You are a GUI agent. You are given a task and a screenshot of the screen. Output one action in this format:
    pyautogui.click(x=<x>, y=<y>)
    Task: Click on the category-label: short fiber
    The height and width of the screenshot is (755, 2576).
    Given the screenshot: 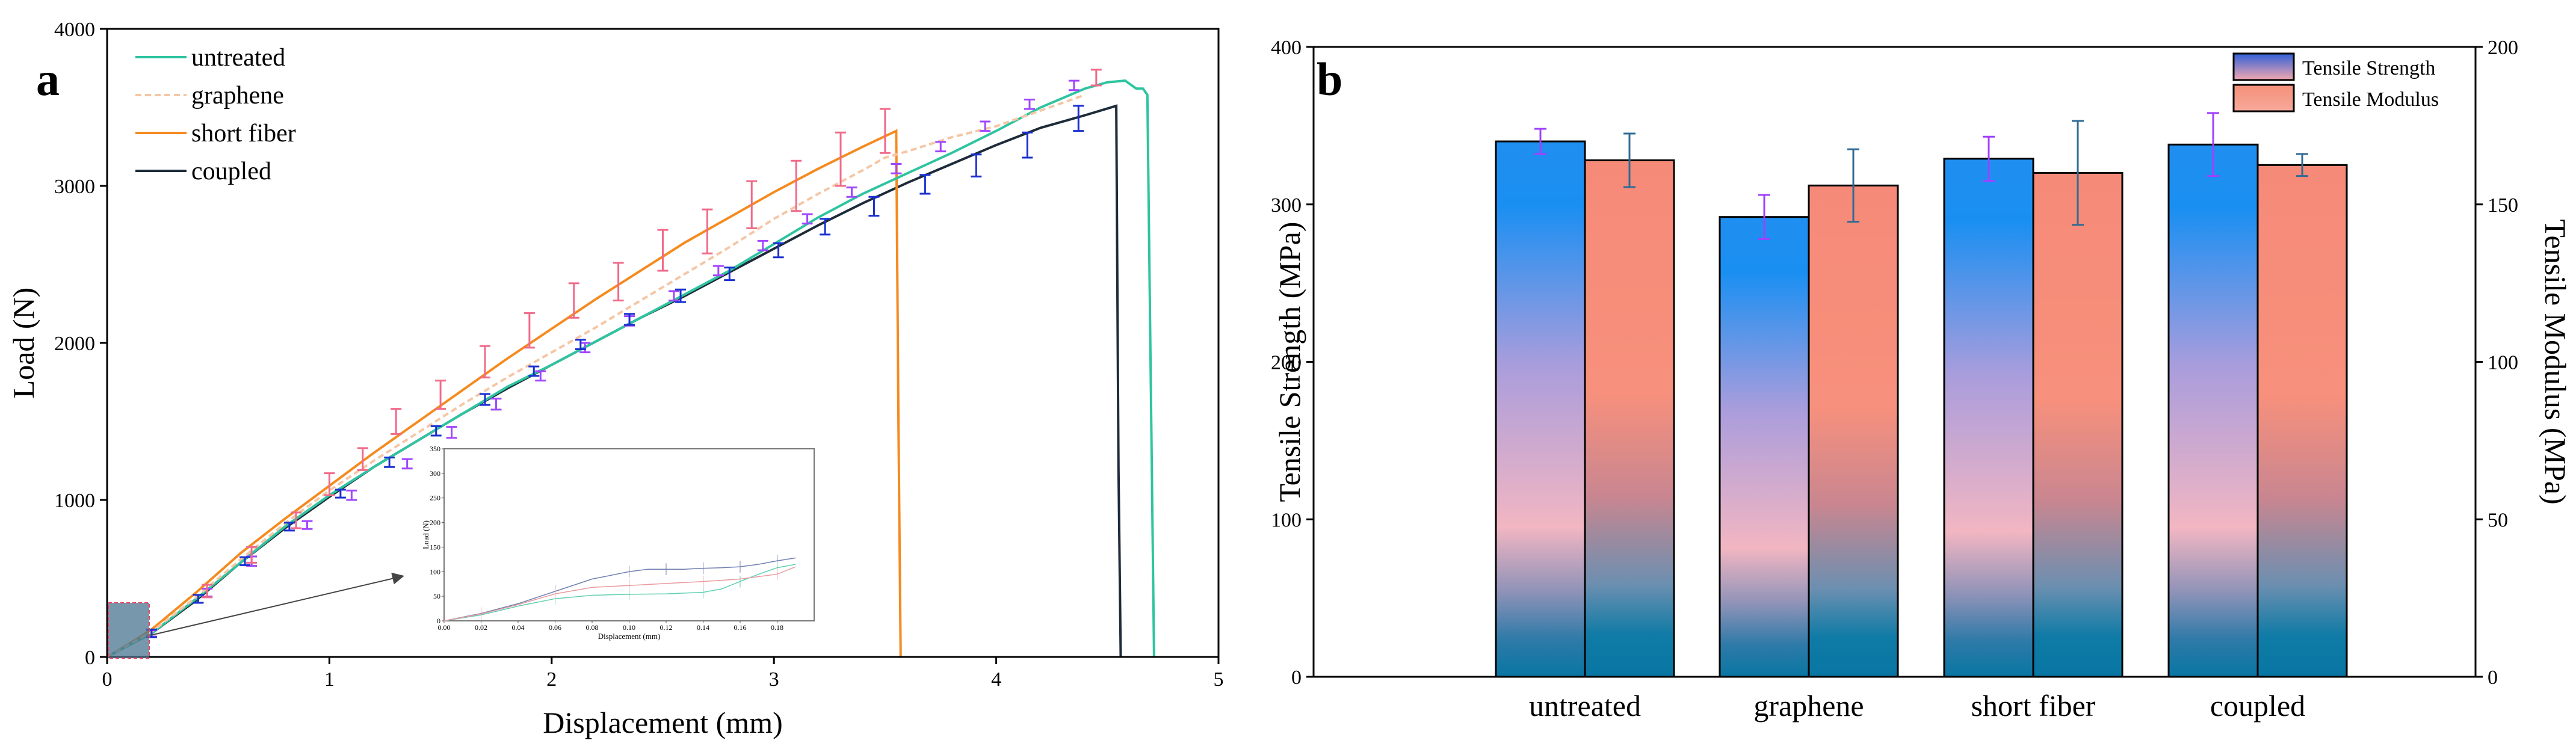 What is the action you would take?
    pyautogui.click(x=2033, y=706)
    